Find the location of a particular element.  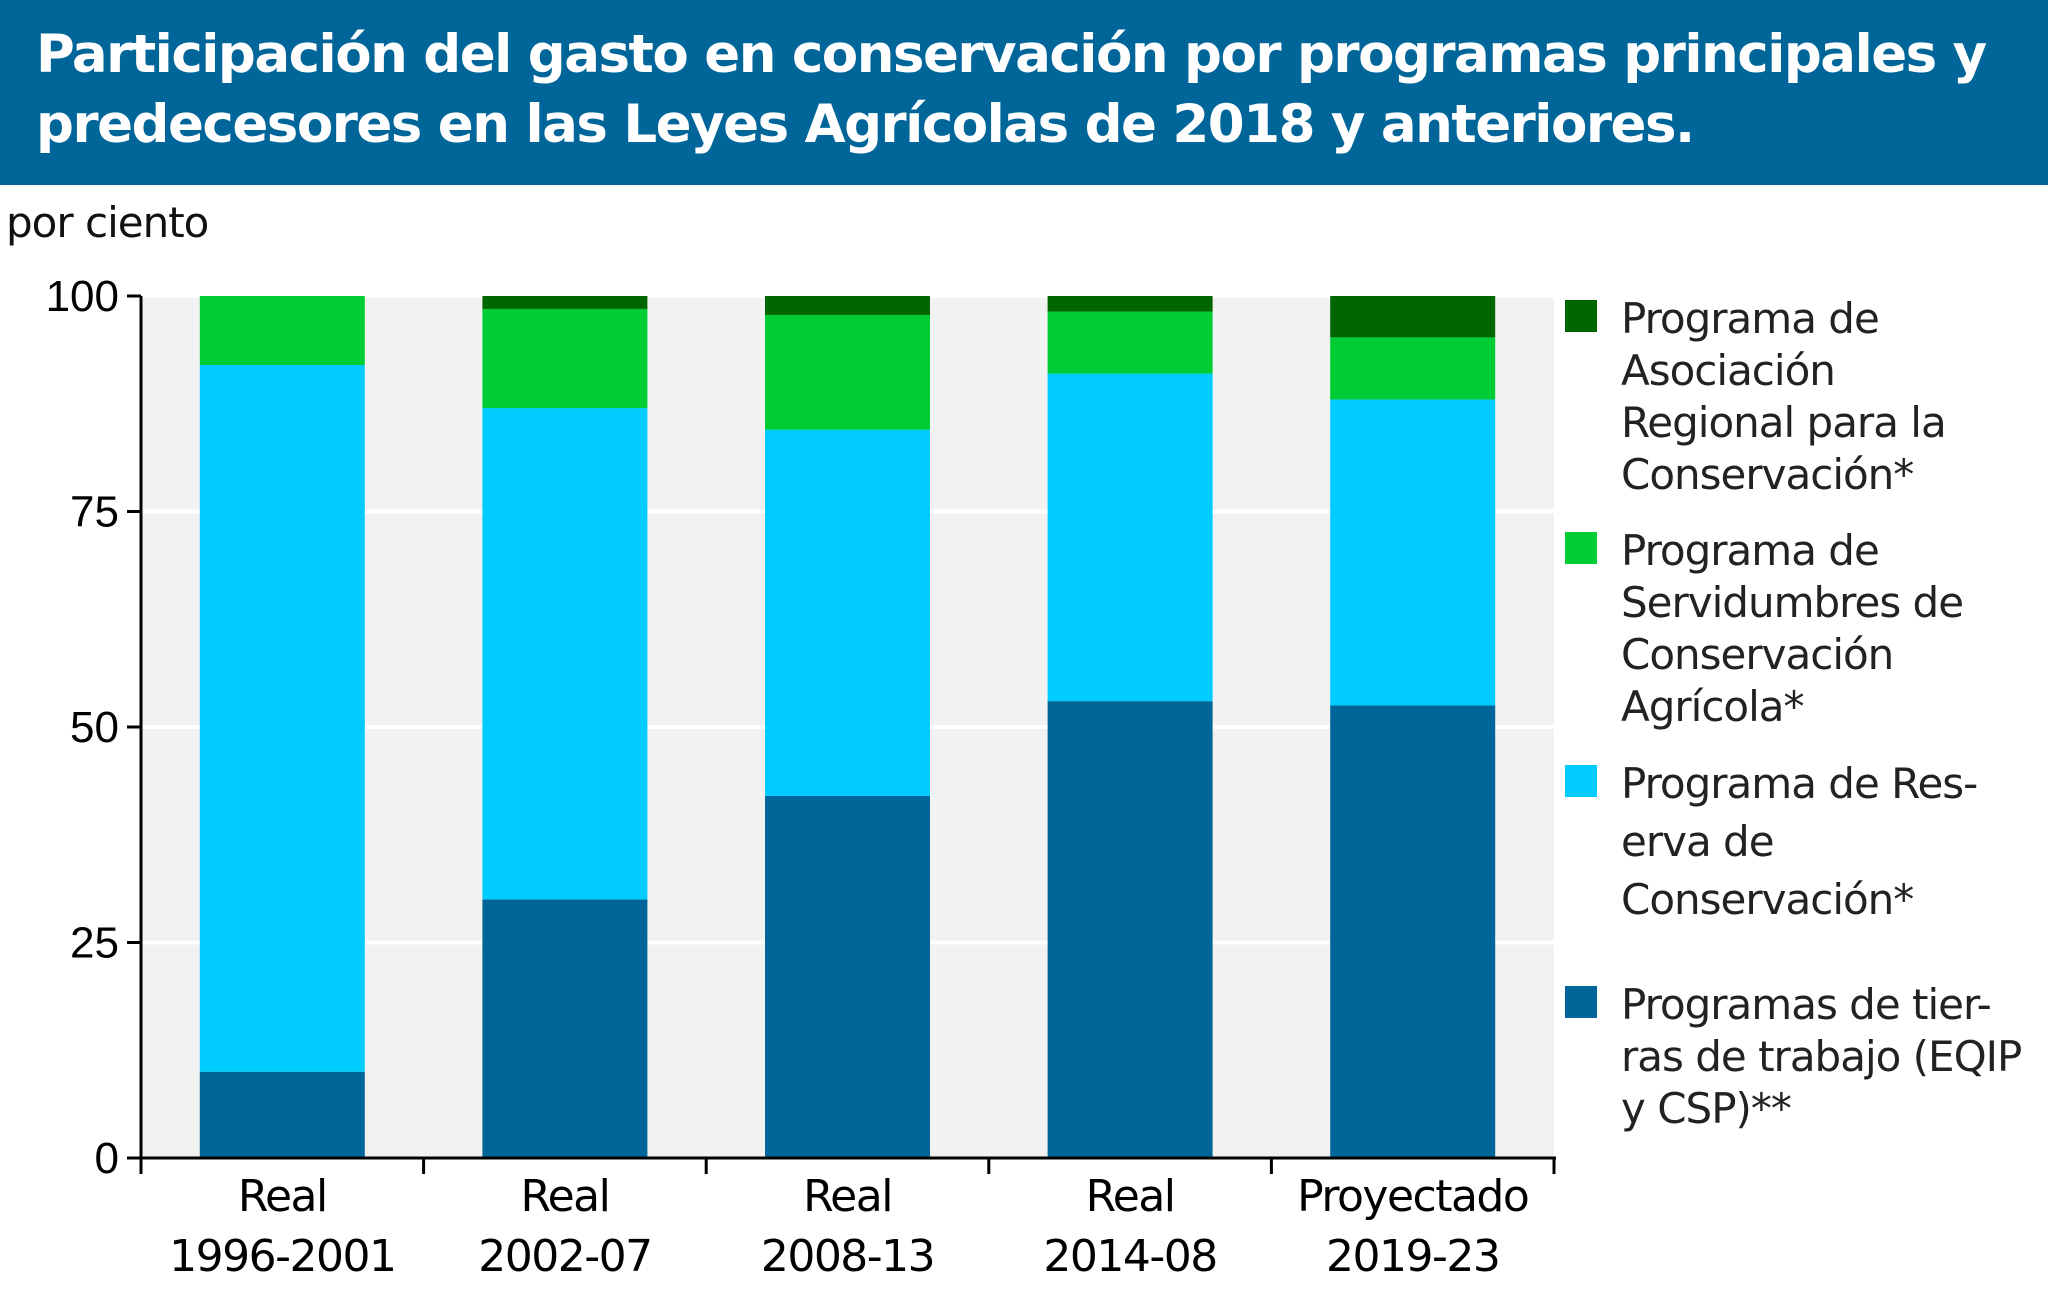

legend-label: Programa de Res- is located at coordinates (1799, 783).